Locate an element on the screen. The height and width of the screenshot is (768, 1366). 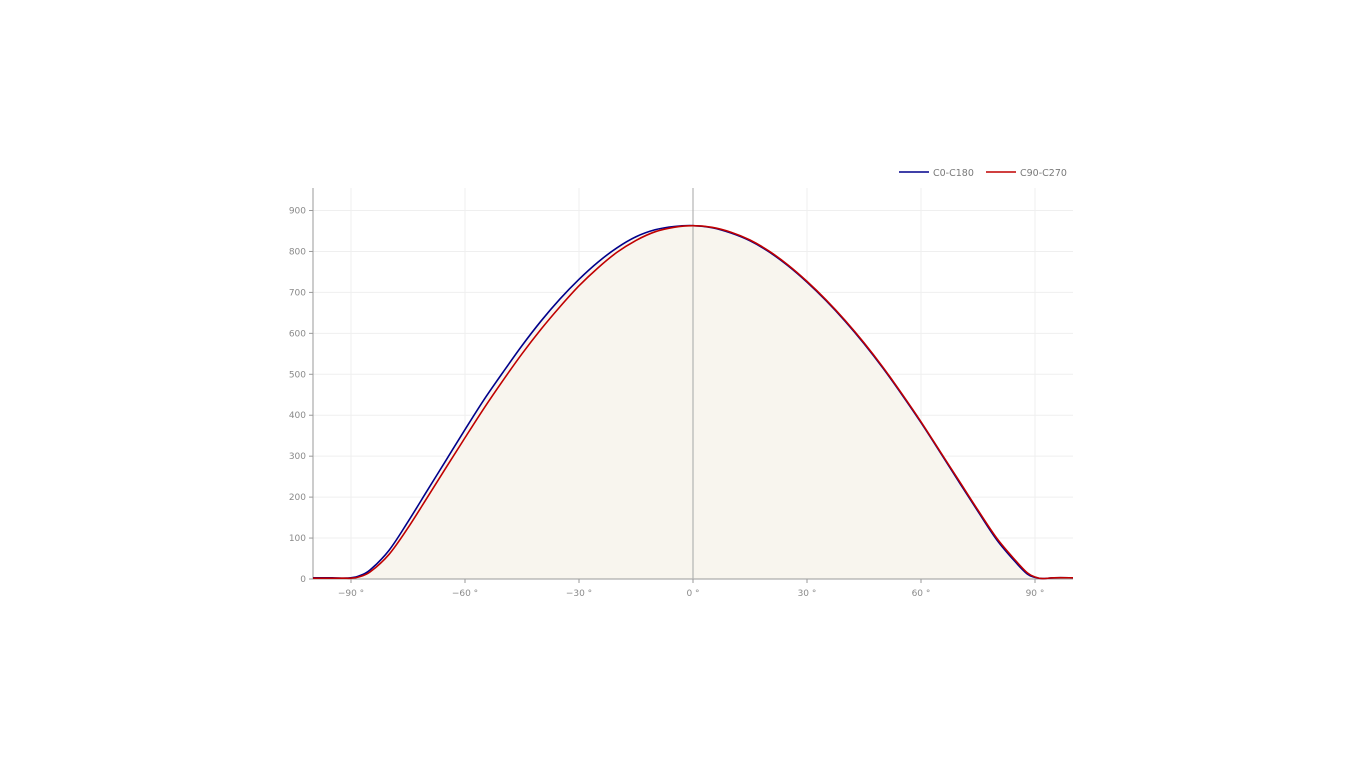
y-axis-ticks: 0 100 200 300 400 500 600 700 800 900 is located at coordinates (301, 396).